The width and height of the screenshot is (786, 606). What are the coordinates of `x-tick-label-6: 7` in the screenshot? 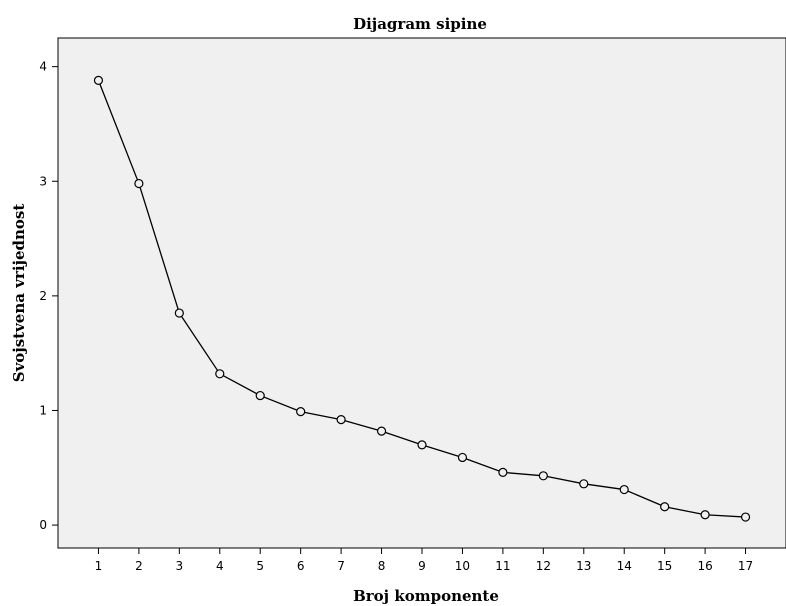 It's located at (341, 566).